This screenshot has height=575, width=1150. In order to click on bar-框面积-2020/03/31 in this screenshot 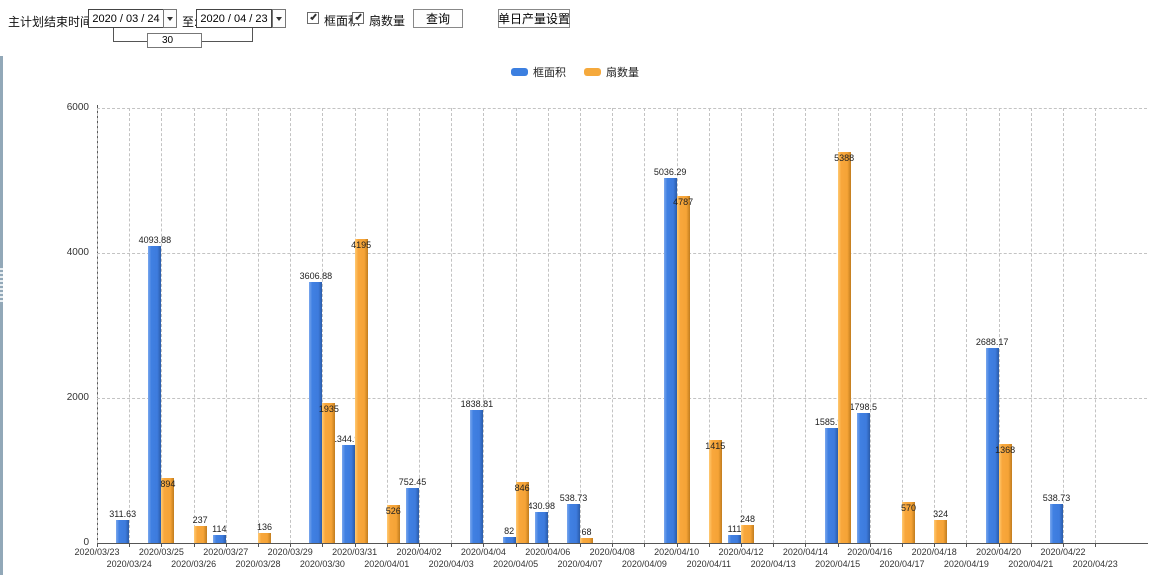, I will do `click(348, 494)`.